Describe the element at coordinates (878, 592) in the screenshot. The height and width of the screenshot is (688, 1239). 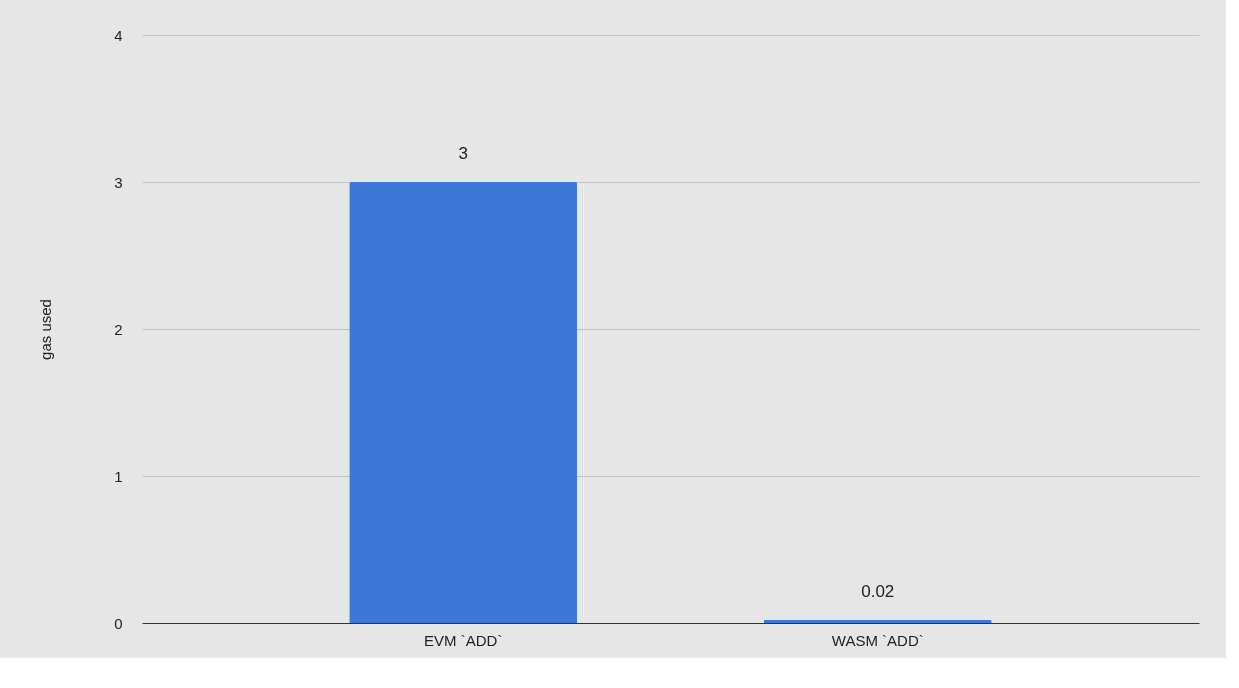
I see `data-label: 0.02` at that location.